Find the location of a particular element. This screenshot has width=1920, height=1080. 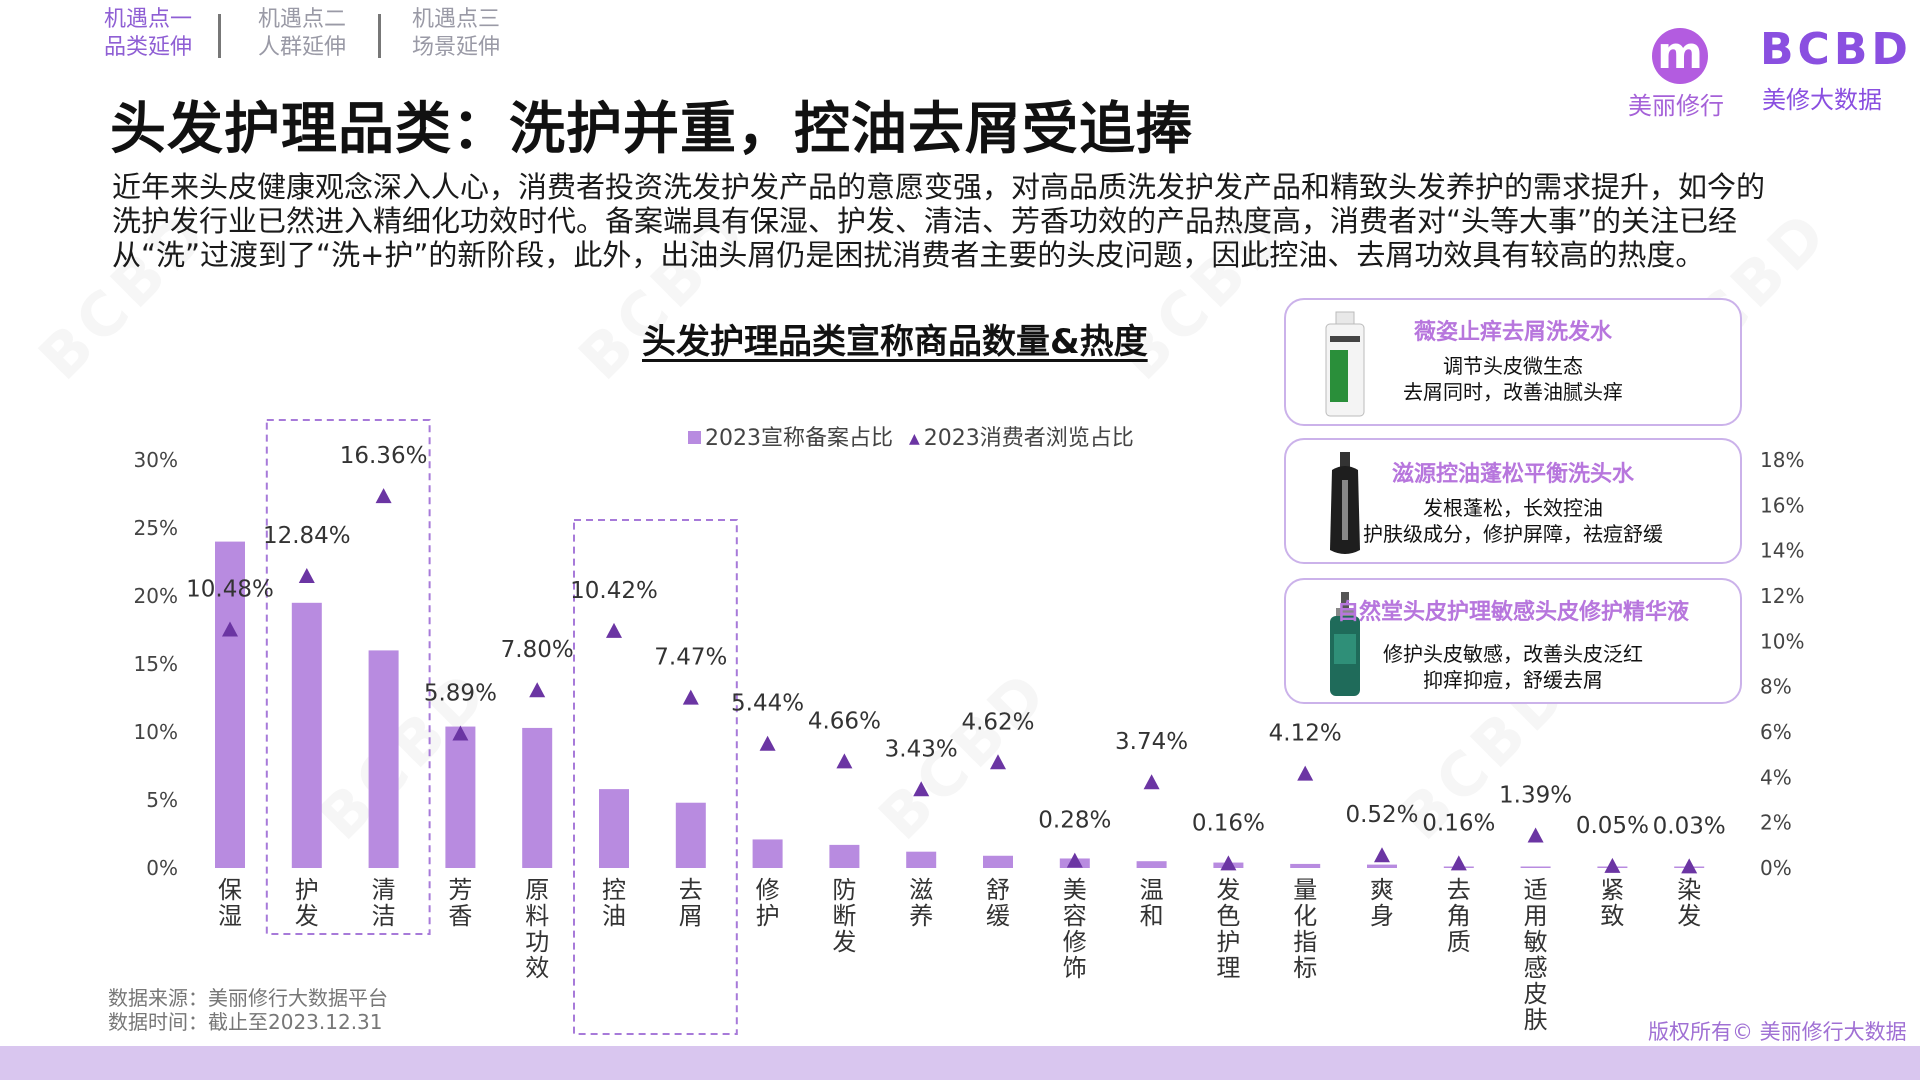

data-label: 7.80% is located at coordinates (537, 650).